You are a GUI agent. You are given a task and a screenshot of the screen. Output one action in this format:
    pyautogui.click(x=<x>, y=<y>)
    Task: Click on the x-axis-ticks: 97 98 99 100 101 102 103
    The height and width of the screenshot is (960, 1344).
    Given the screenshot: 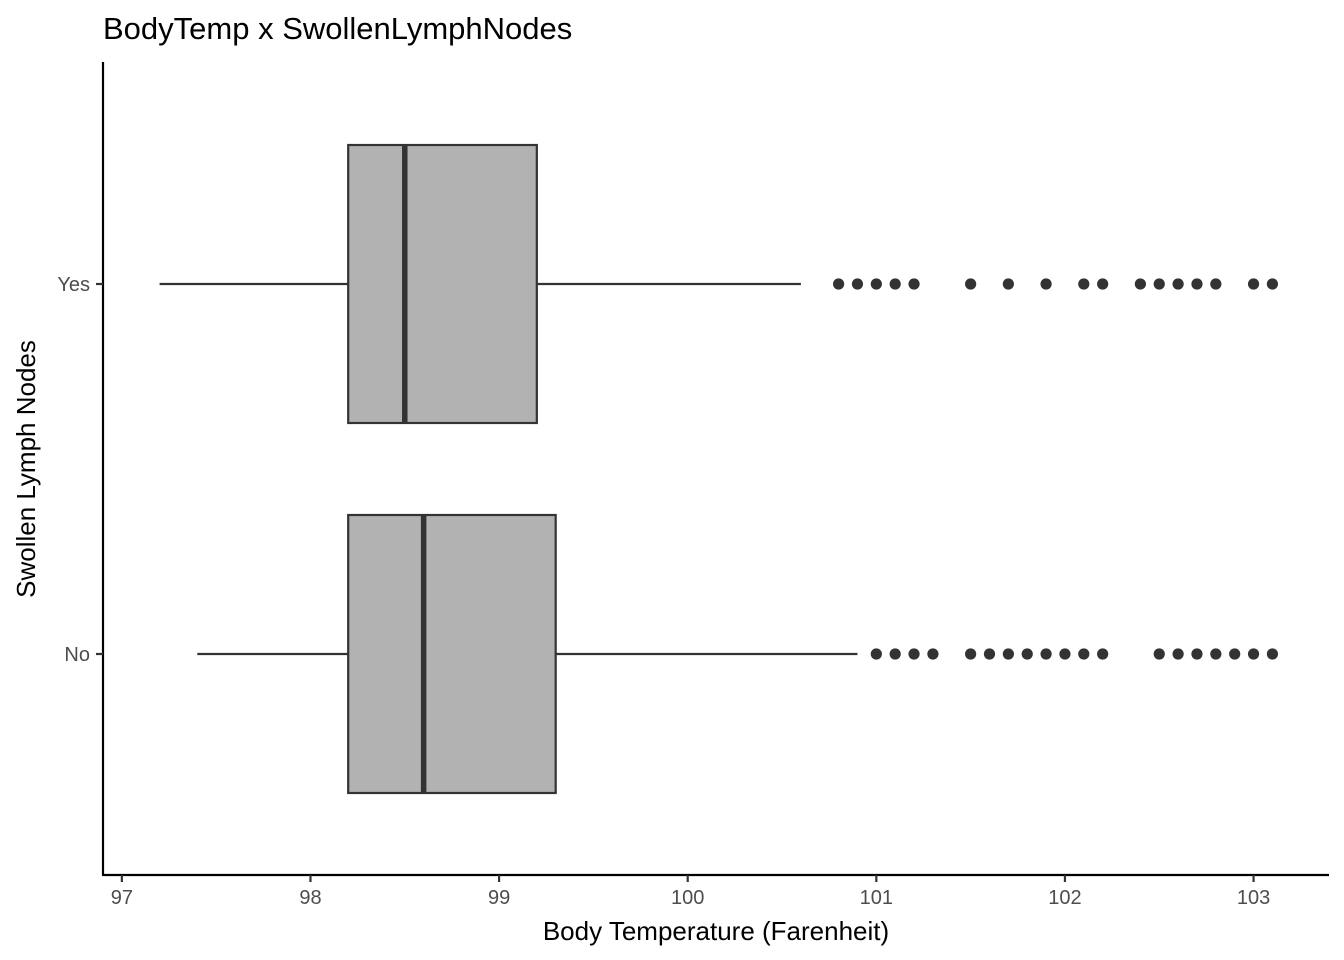 What is the action you would take?
    pyautogui.click(x=690, y=892)
    